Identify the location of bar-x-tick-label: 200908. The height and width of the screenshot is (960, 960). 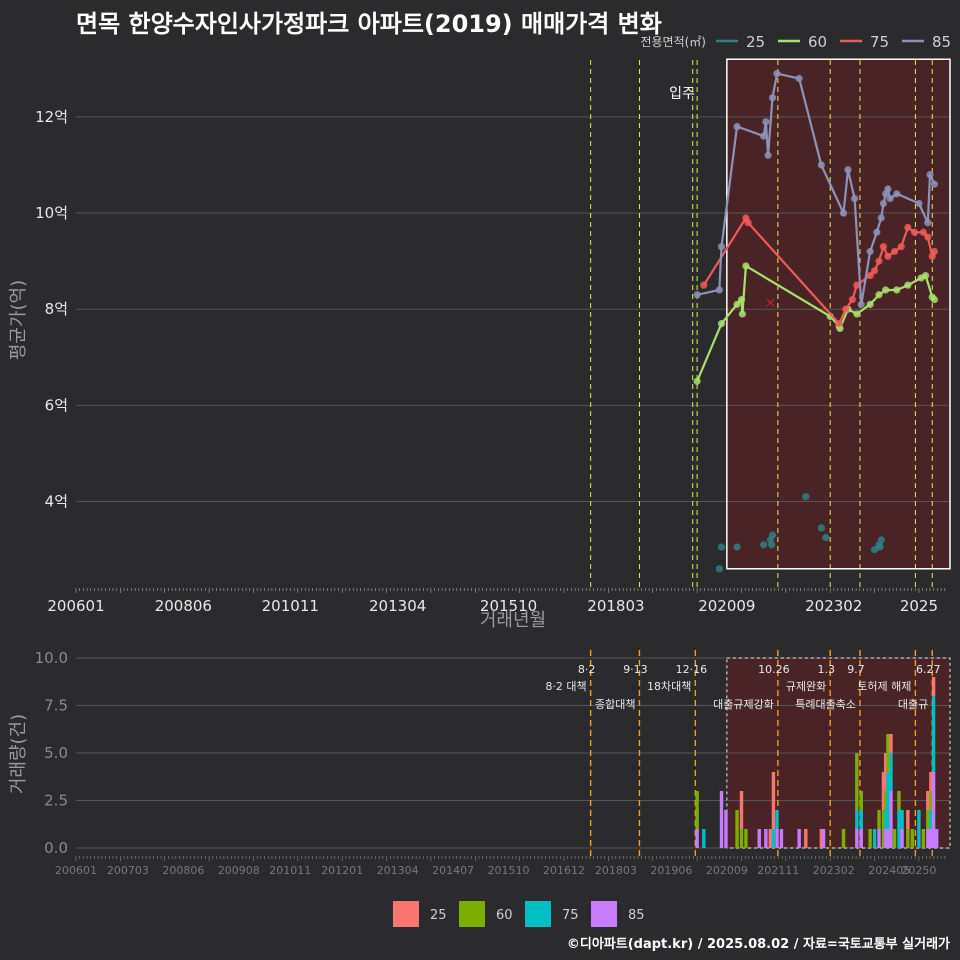
(239, 870).